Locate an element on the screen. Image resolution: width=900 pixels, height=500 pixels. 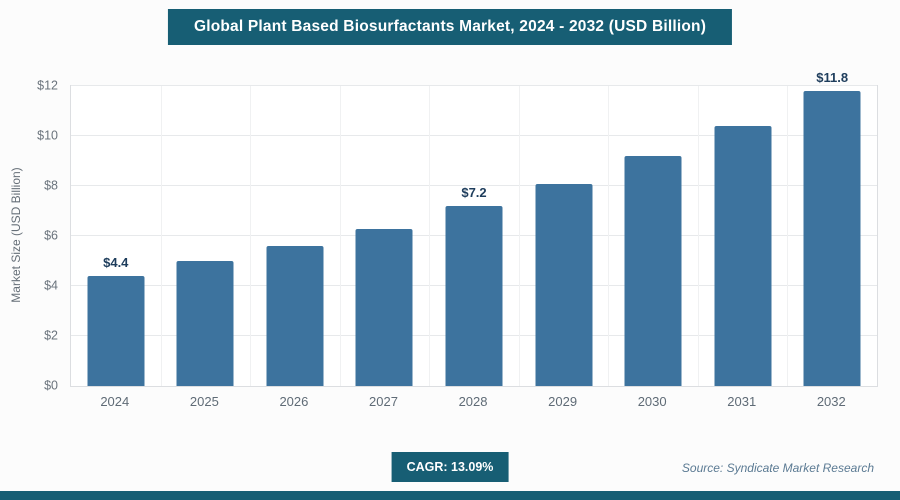
bar-value-label: $4.4 is located at coordinates (116, 262).